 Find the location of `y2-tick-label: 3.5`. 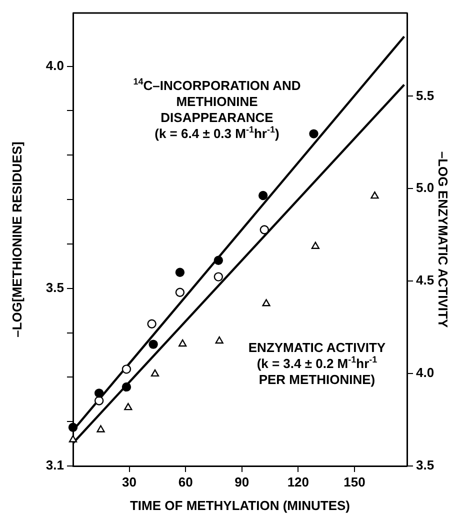

y2-tick-label: 3.5 is located at coordinates (425, 465).